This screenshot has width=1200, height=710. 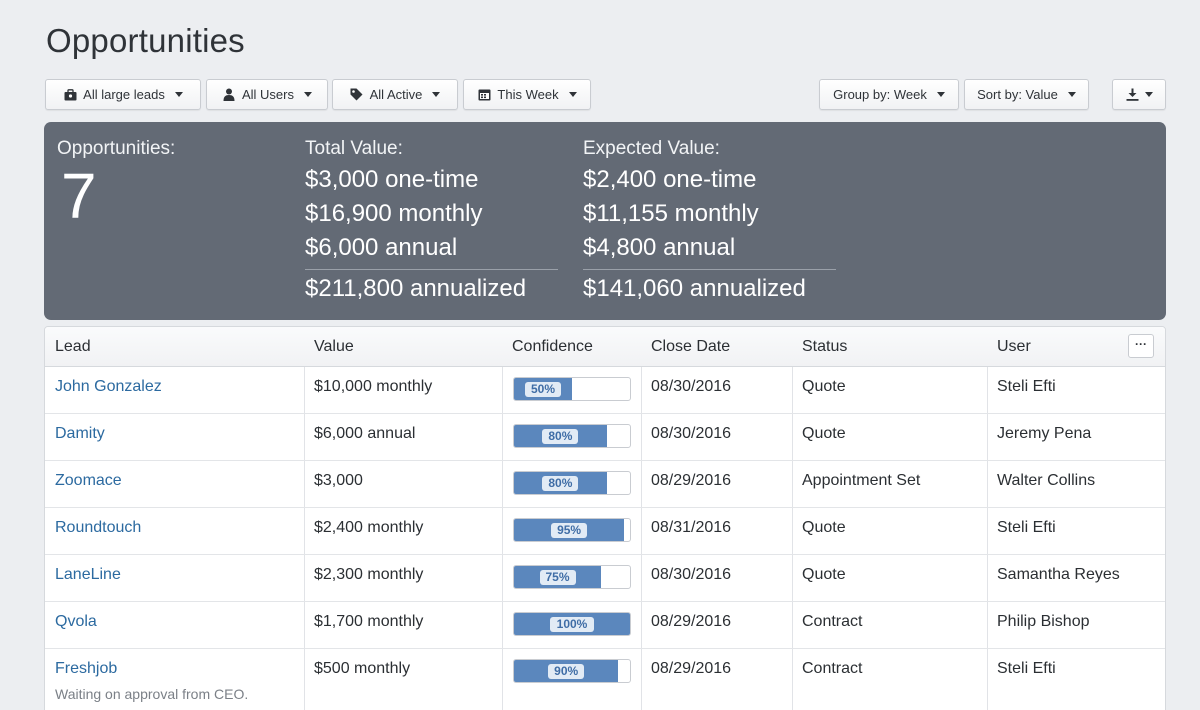 I want to click on user-cell: Walter Collins, so click(x=1046, y=480).